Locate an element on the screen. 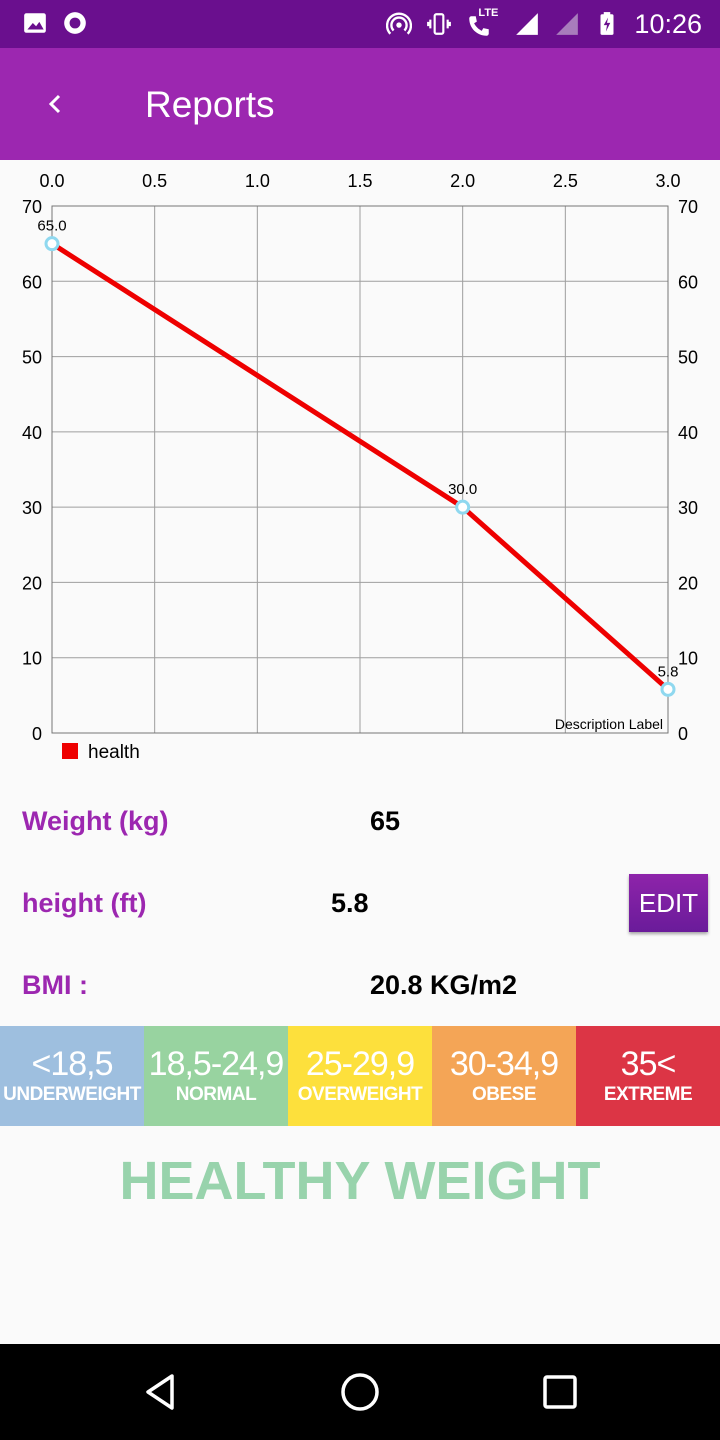 This screenshot has width=720, height=1440. nav-home-button is located at coordinates (360, 1392).